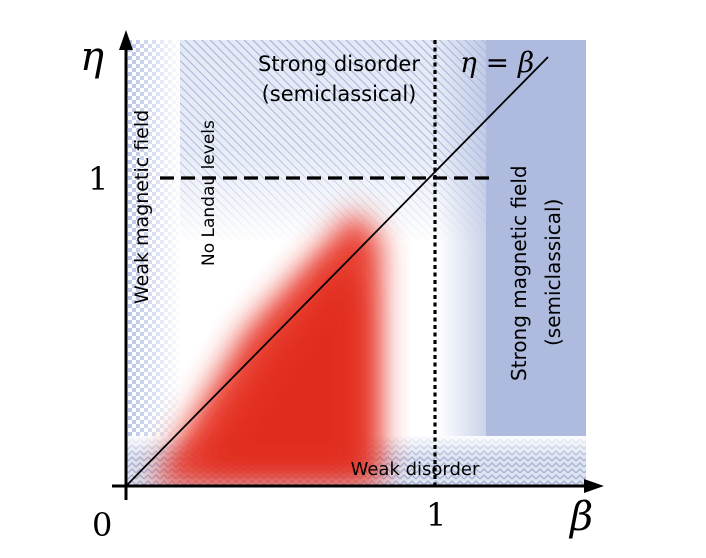 The width and height of the screenshot is (706, 558). Describe the element at coordinates (126, 40) in the screenshot. I see `y-axis-arrow` at that location.